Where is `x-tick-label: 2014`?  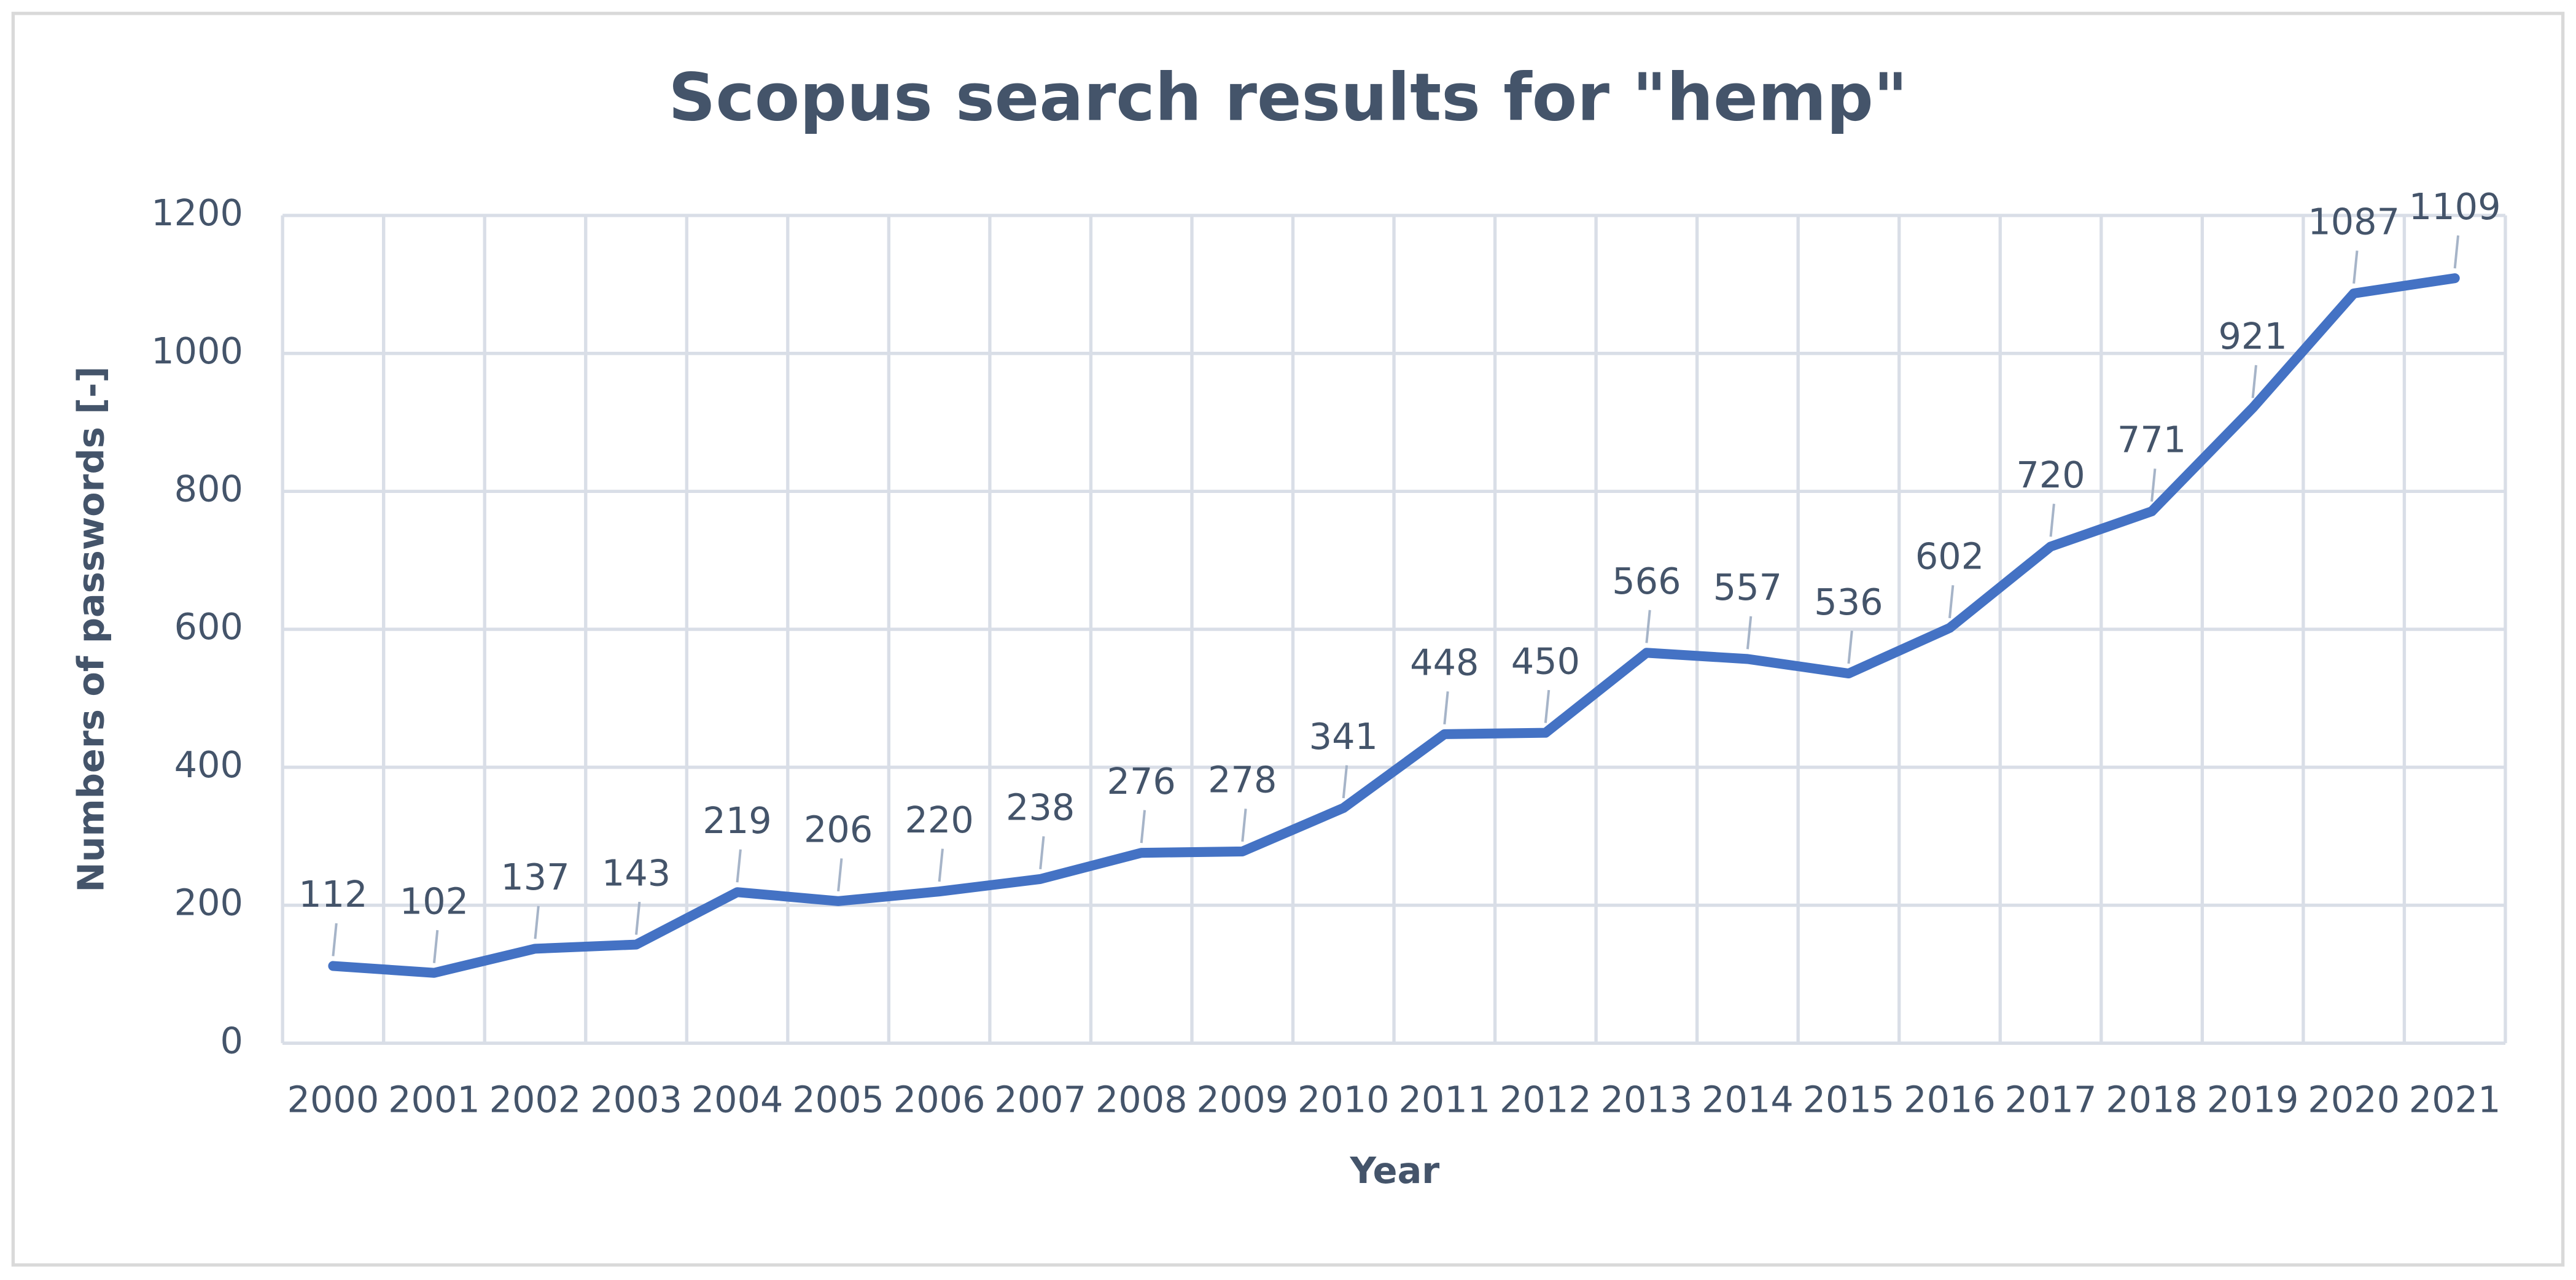
x-tick-label: 2014 is located at coordinates (1748, 1100).